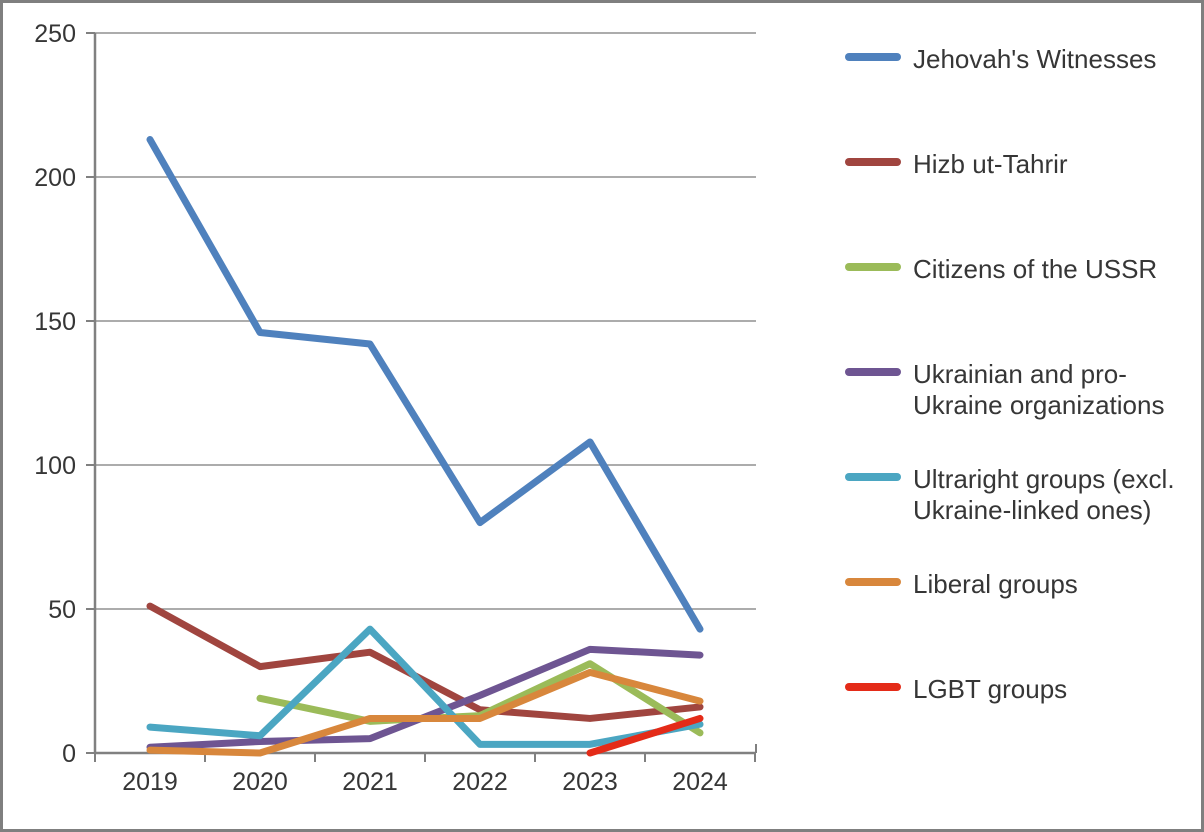  What do you see at coordinates (55, 466) in the screenshot?
I see `y-tick-label-100: 100` at bounding box center [55, 466].